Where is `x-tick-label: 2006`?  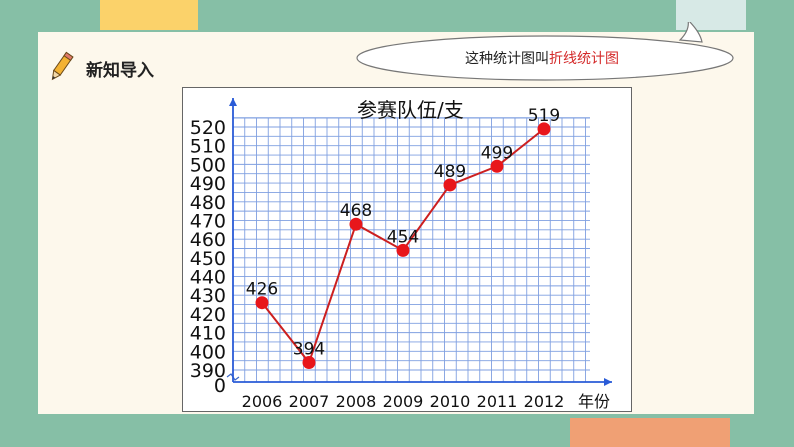
x-tick-label: 2006 is located at coordinates (262, 401).